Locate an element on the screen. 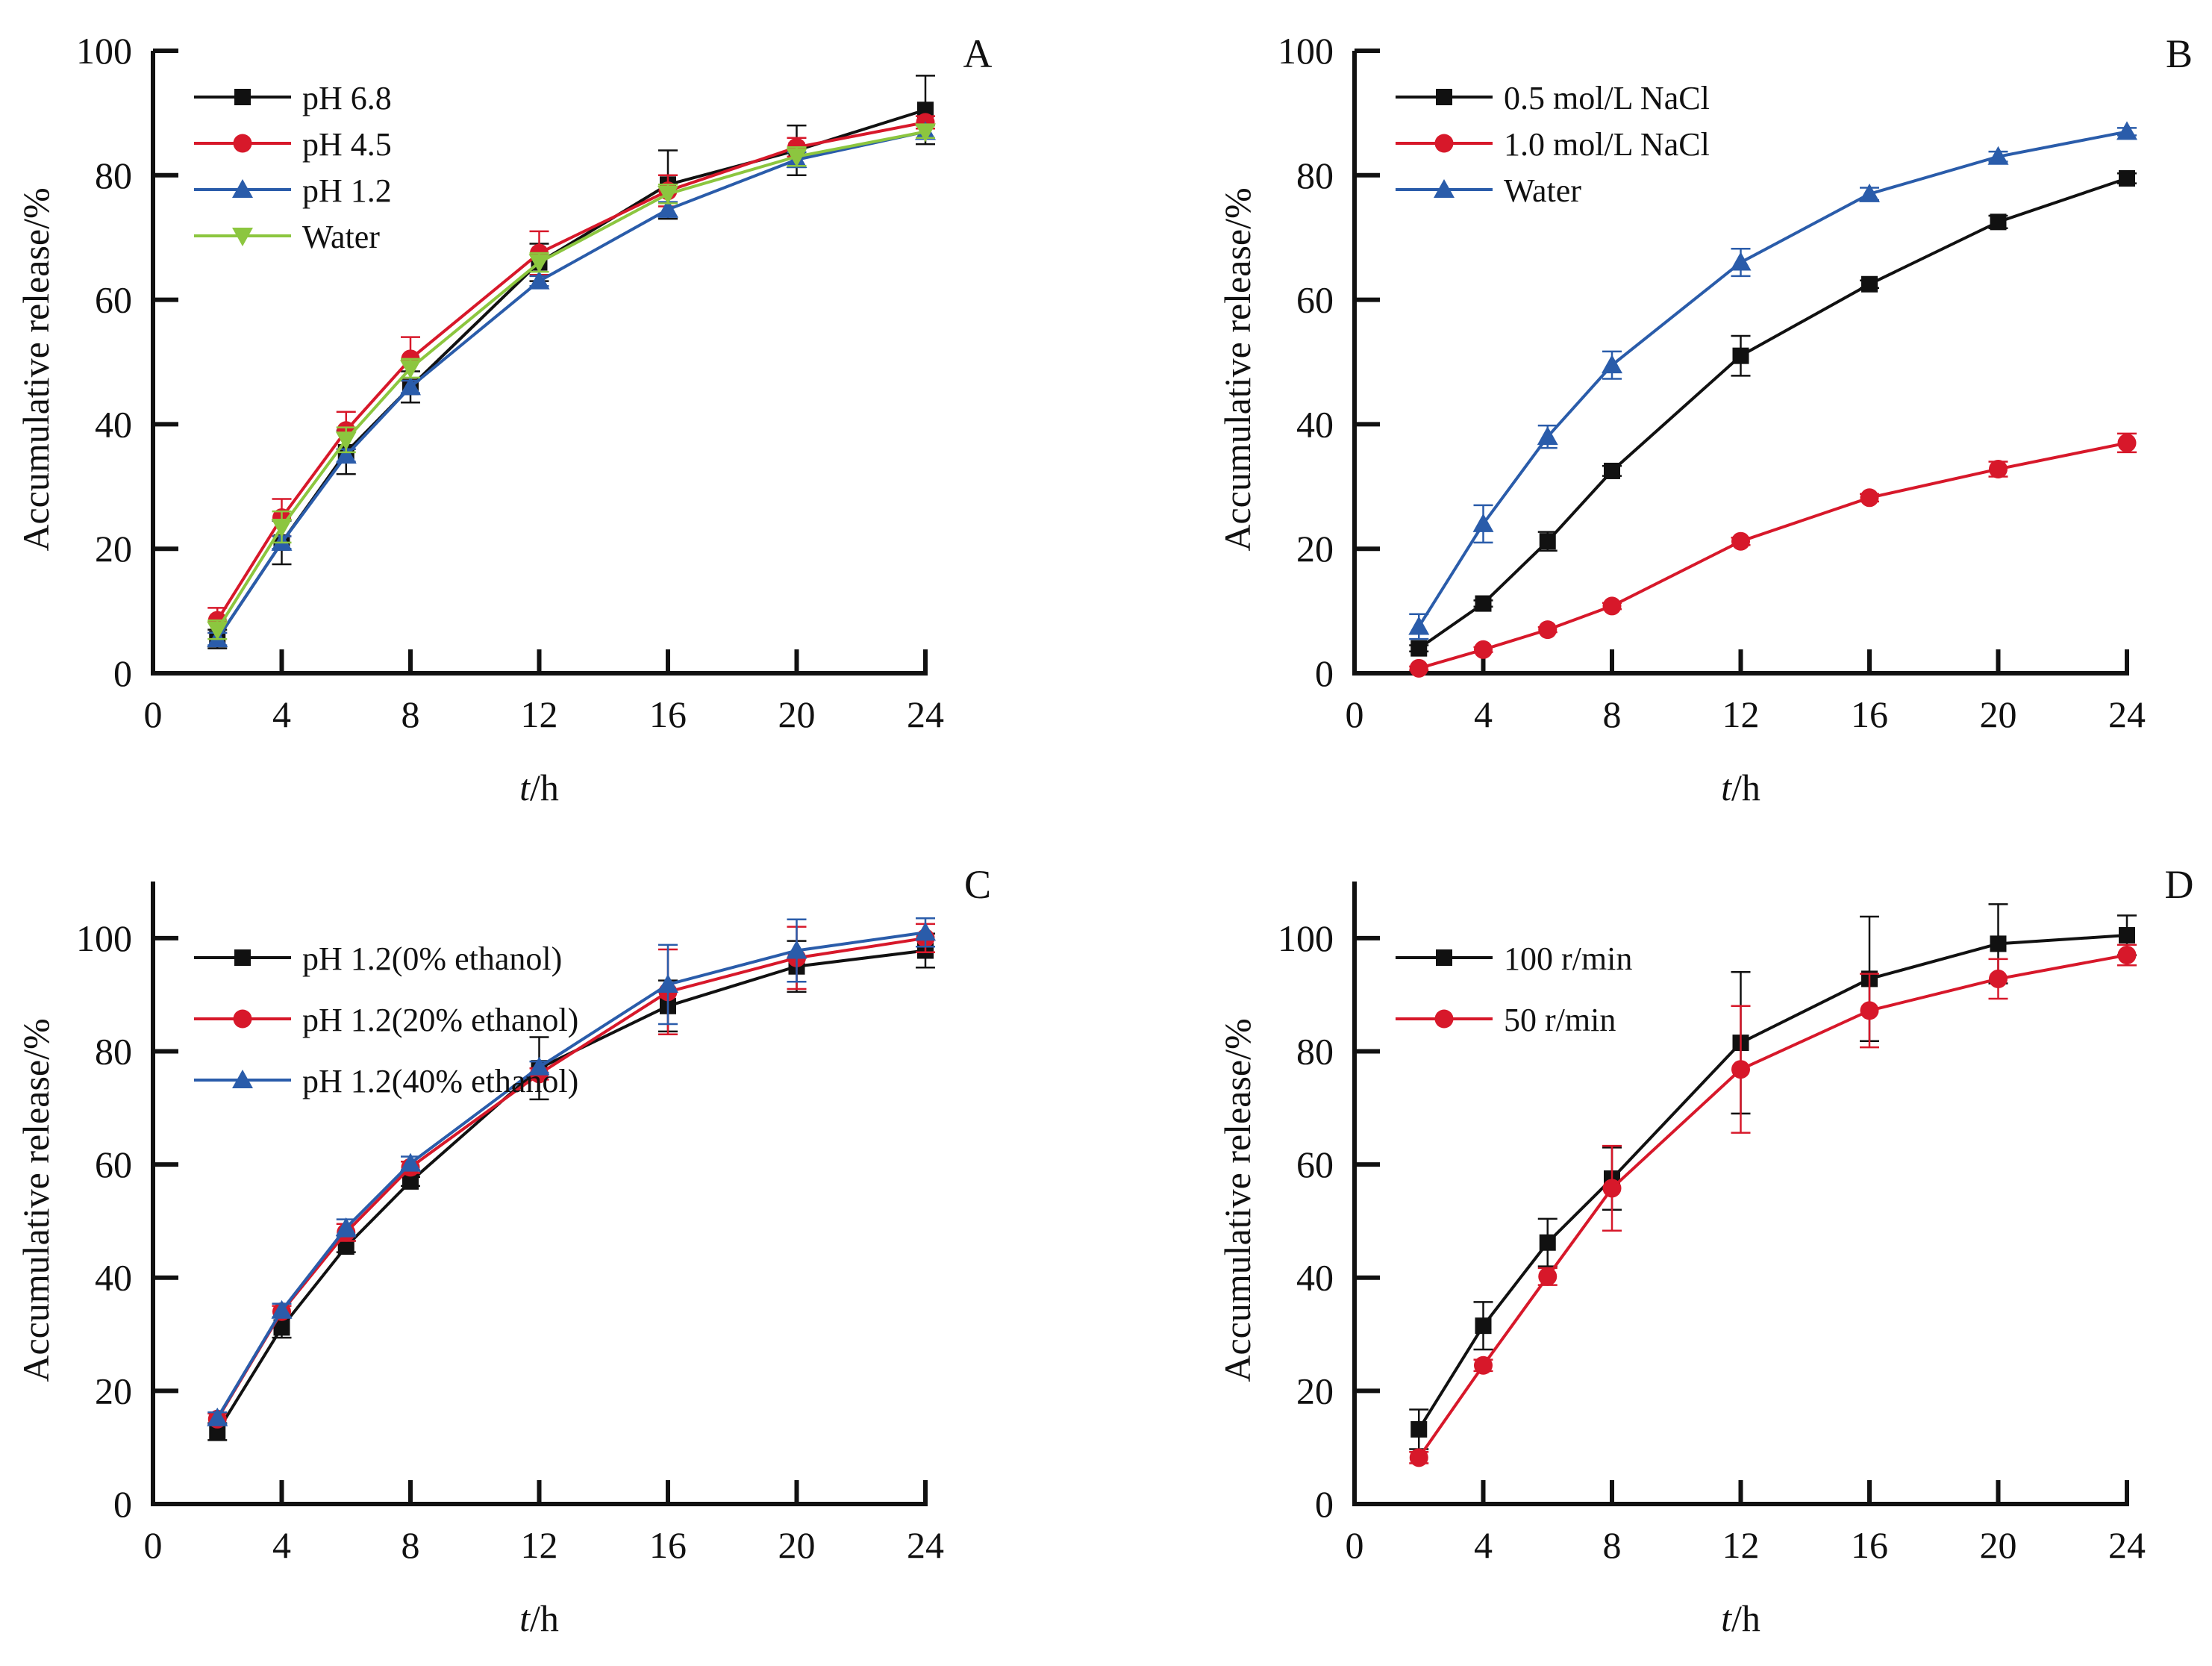 This screenshot has height=1666, width=2212. legend-label: pH 6.8 is located at coordinates (347, 98).